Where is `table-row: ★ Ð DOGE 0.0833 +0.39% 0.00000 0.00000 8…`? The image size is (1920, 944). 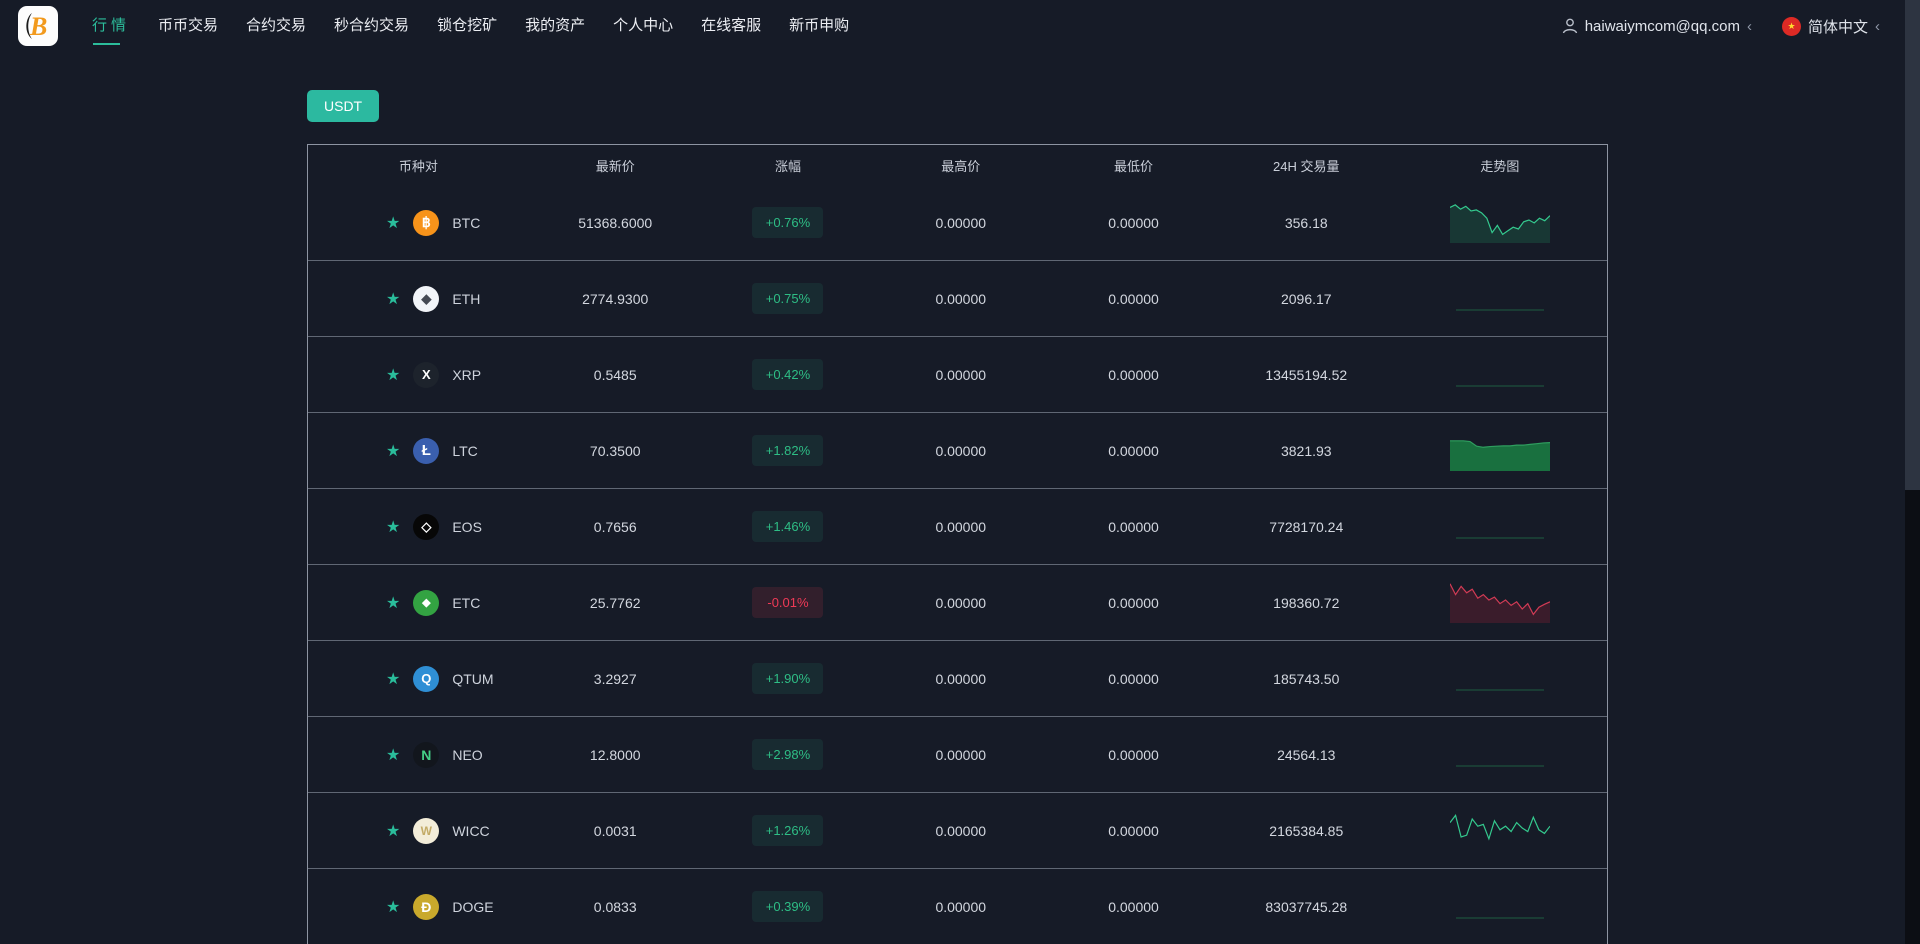
table-row: ★ Ð DOGE 0.0833 +0.39% 0.00000 0.00000 8… is located at coordinates (957, 906).